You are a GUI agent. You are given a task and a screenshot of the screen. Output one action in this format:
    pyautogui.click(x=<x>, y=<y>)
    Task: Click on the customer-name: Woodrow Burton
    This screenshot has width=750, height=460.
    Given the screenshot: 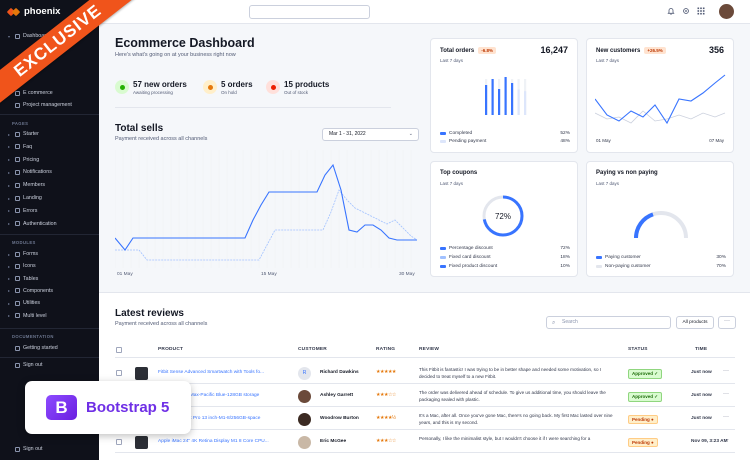 What is the action you would take?
    pyautogui.click(x=339, y=418)
    